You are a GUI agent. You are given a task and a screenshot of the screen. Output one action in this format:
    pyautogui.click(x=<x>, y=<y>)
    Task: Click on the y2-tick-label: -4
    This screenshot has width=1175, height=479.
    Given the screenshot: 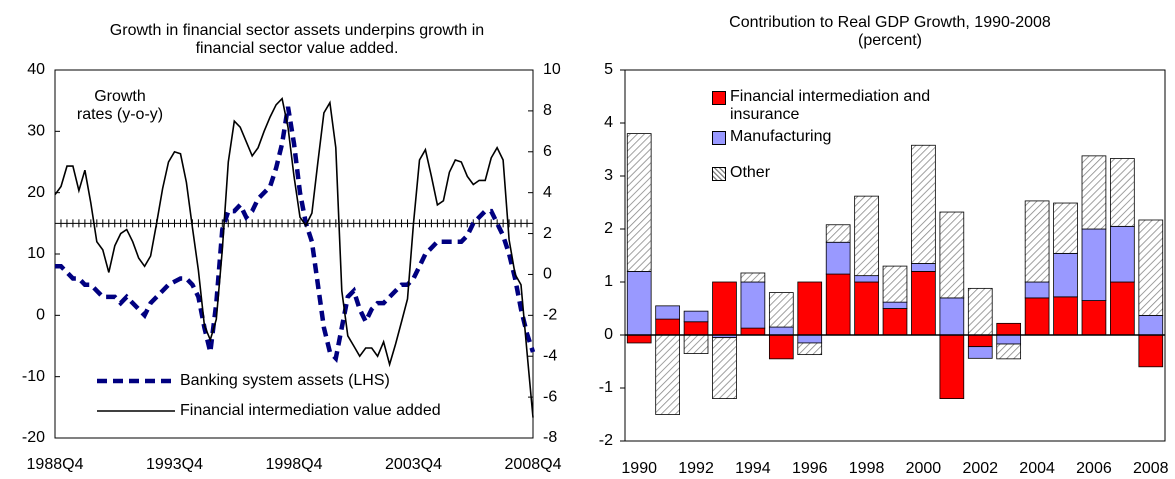 What is the action you would take?
    pyautogui.click(x=550, y=355)
    